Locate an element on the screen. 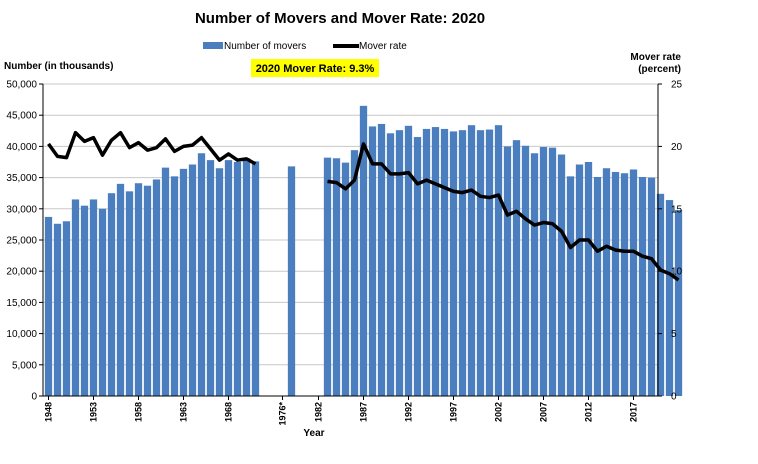 The width and height of the screenshot is (758, 464). x-tick-label: 1958 is located at coordinates (139, 412).